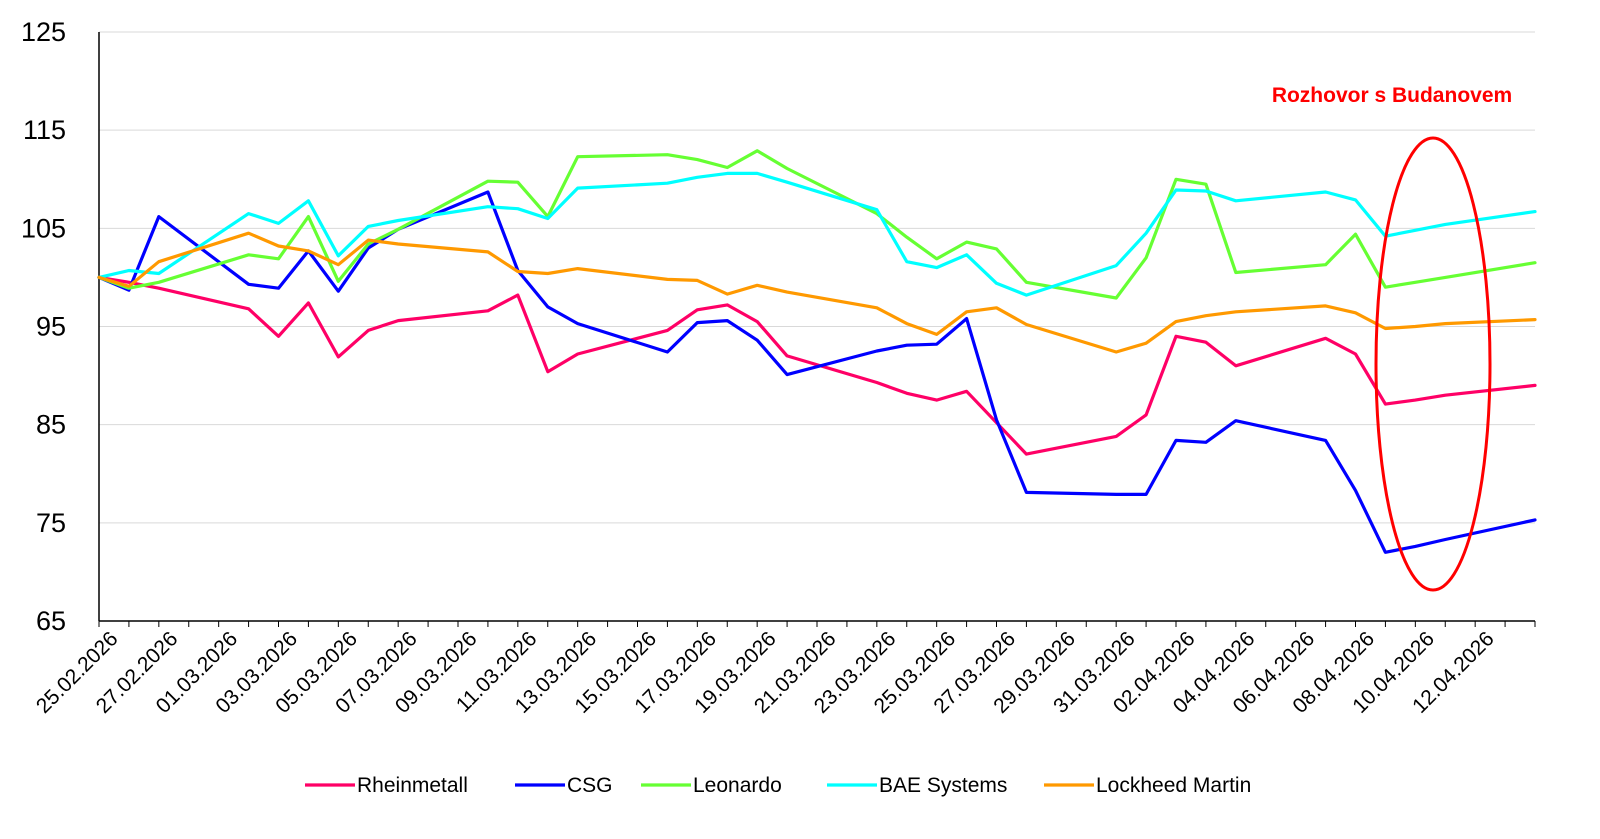 The height and width of the screenshot is (839, 1600). I want to click on series-line-bae-systems, so click(817, 234).